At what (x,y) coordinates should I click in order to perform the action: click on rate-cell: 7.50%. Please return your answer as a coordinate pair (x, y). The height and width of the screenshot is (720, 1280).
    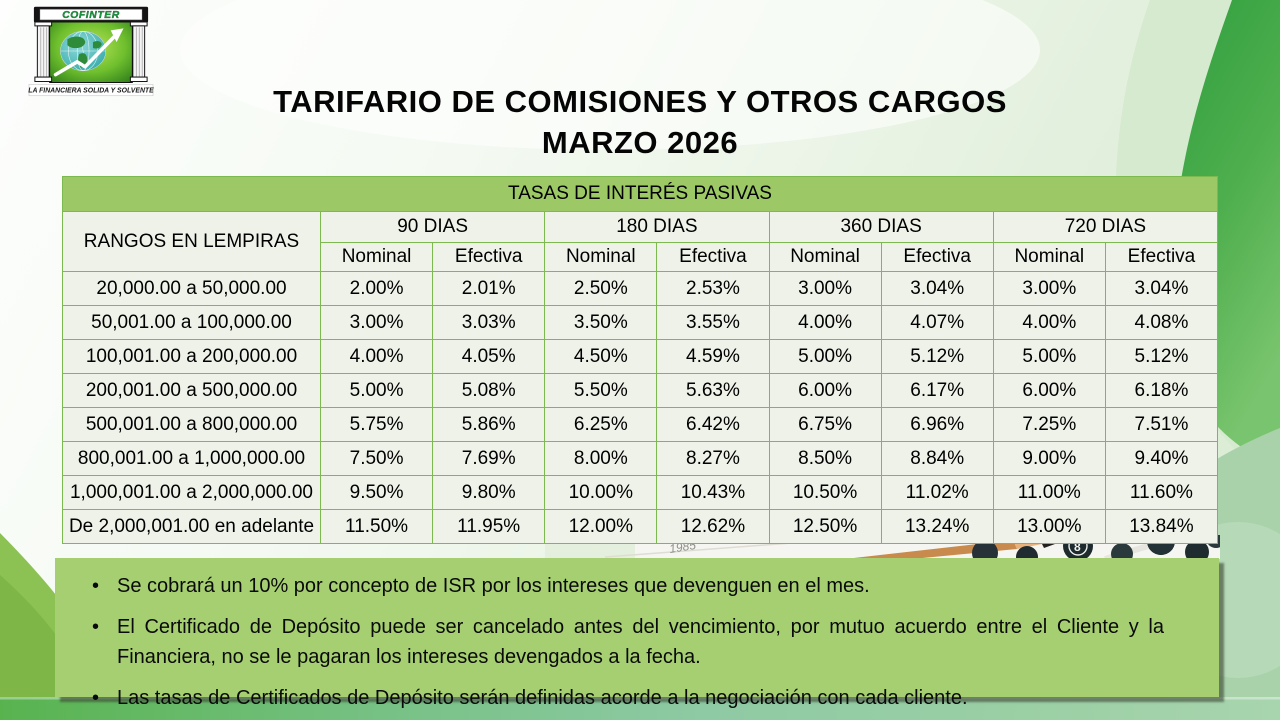
    Looking at the image, I should click on (376, 458).